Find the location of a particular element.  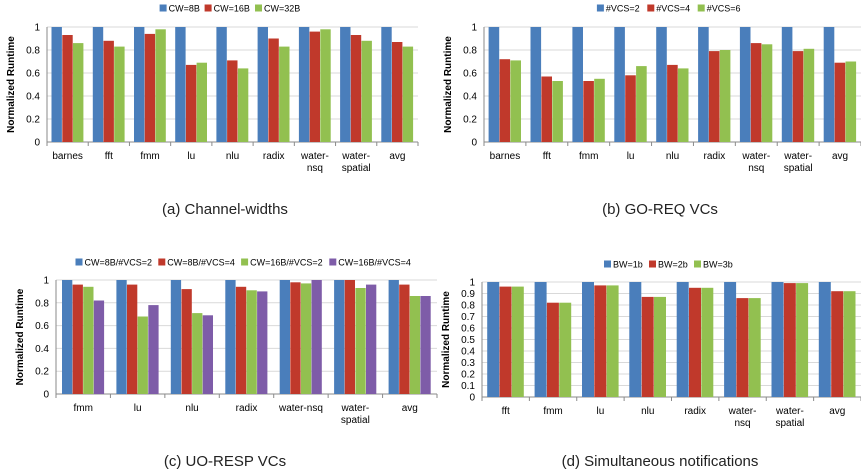

legend-label: CW=16B is located at coordinates (232, 9).